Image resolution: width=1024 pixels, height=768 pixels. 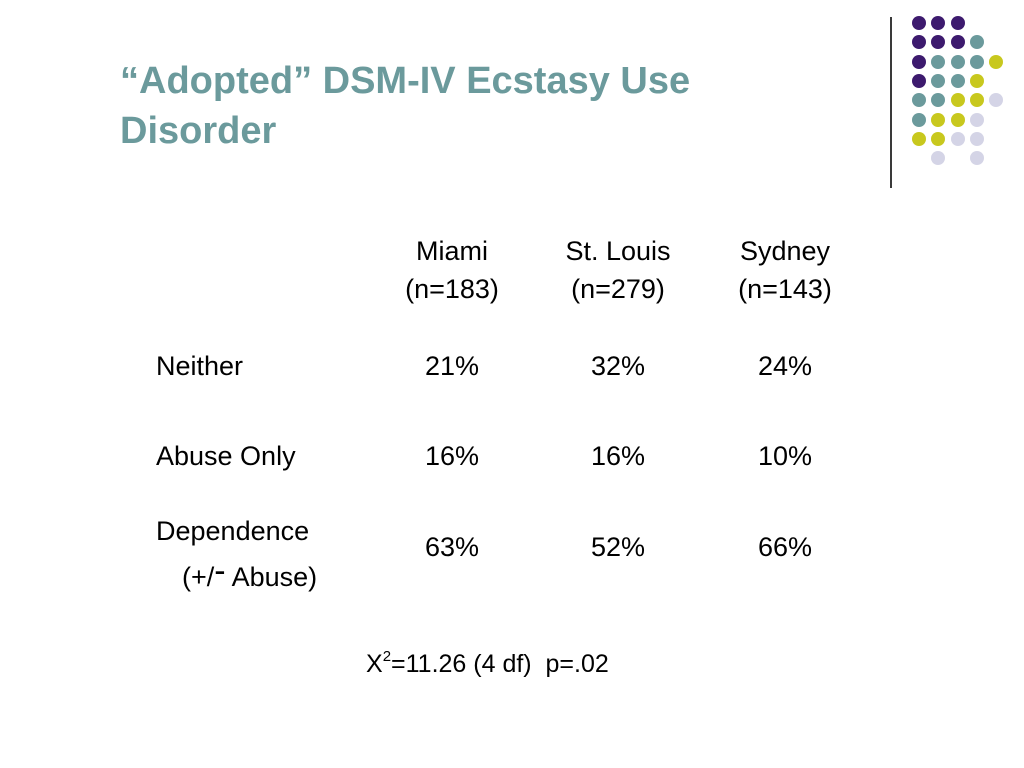 I want to click on slide-title: “Adopted” DSM-IV Ecstasy Use Disorder, so click(x=470, y=106).